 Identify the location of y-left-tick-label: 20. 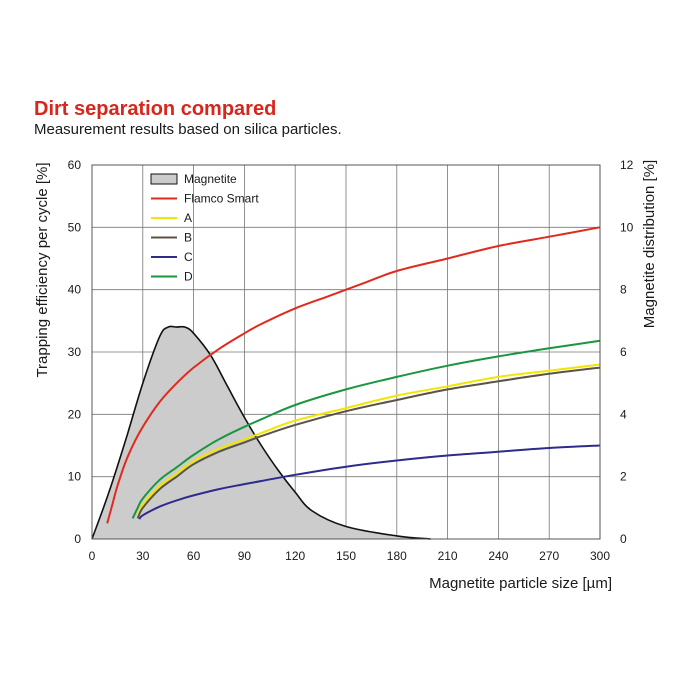
(75, 414).